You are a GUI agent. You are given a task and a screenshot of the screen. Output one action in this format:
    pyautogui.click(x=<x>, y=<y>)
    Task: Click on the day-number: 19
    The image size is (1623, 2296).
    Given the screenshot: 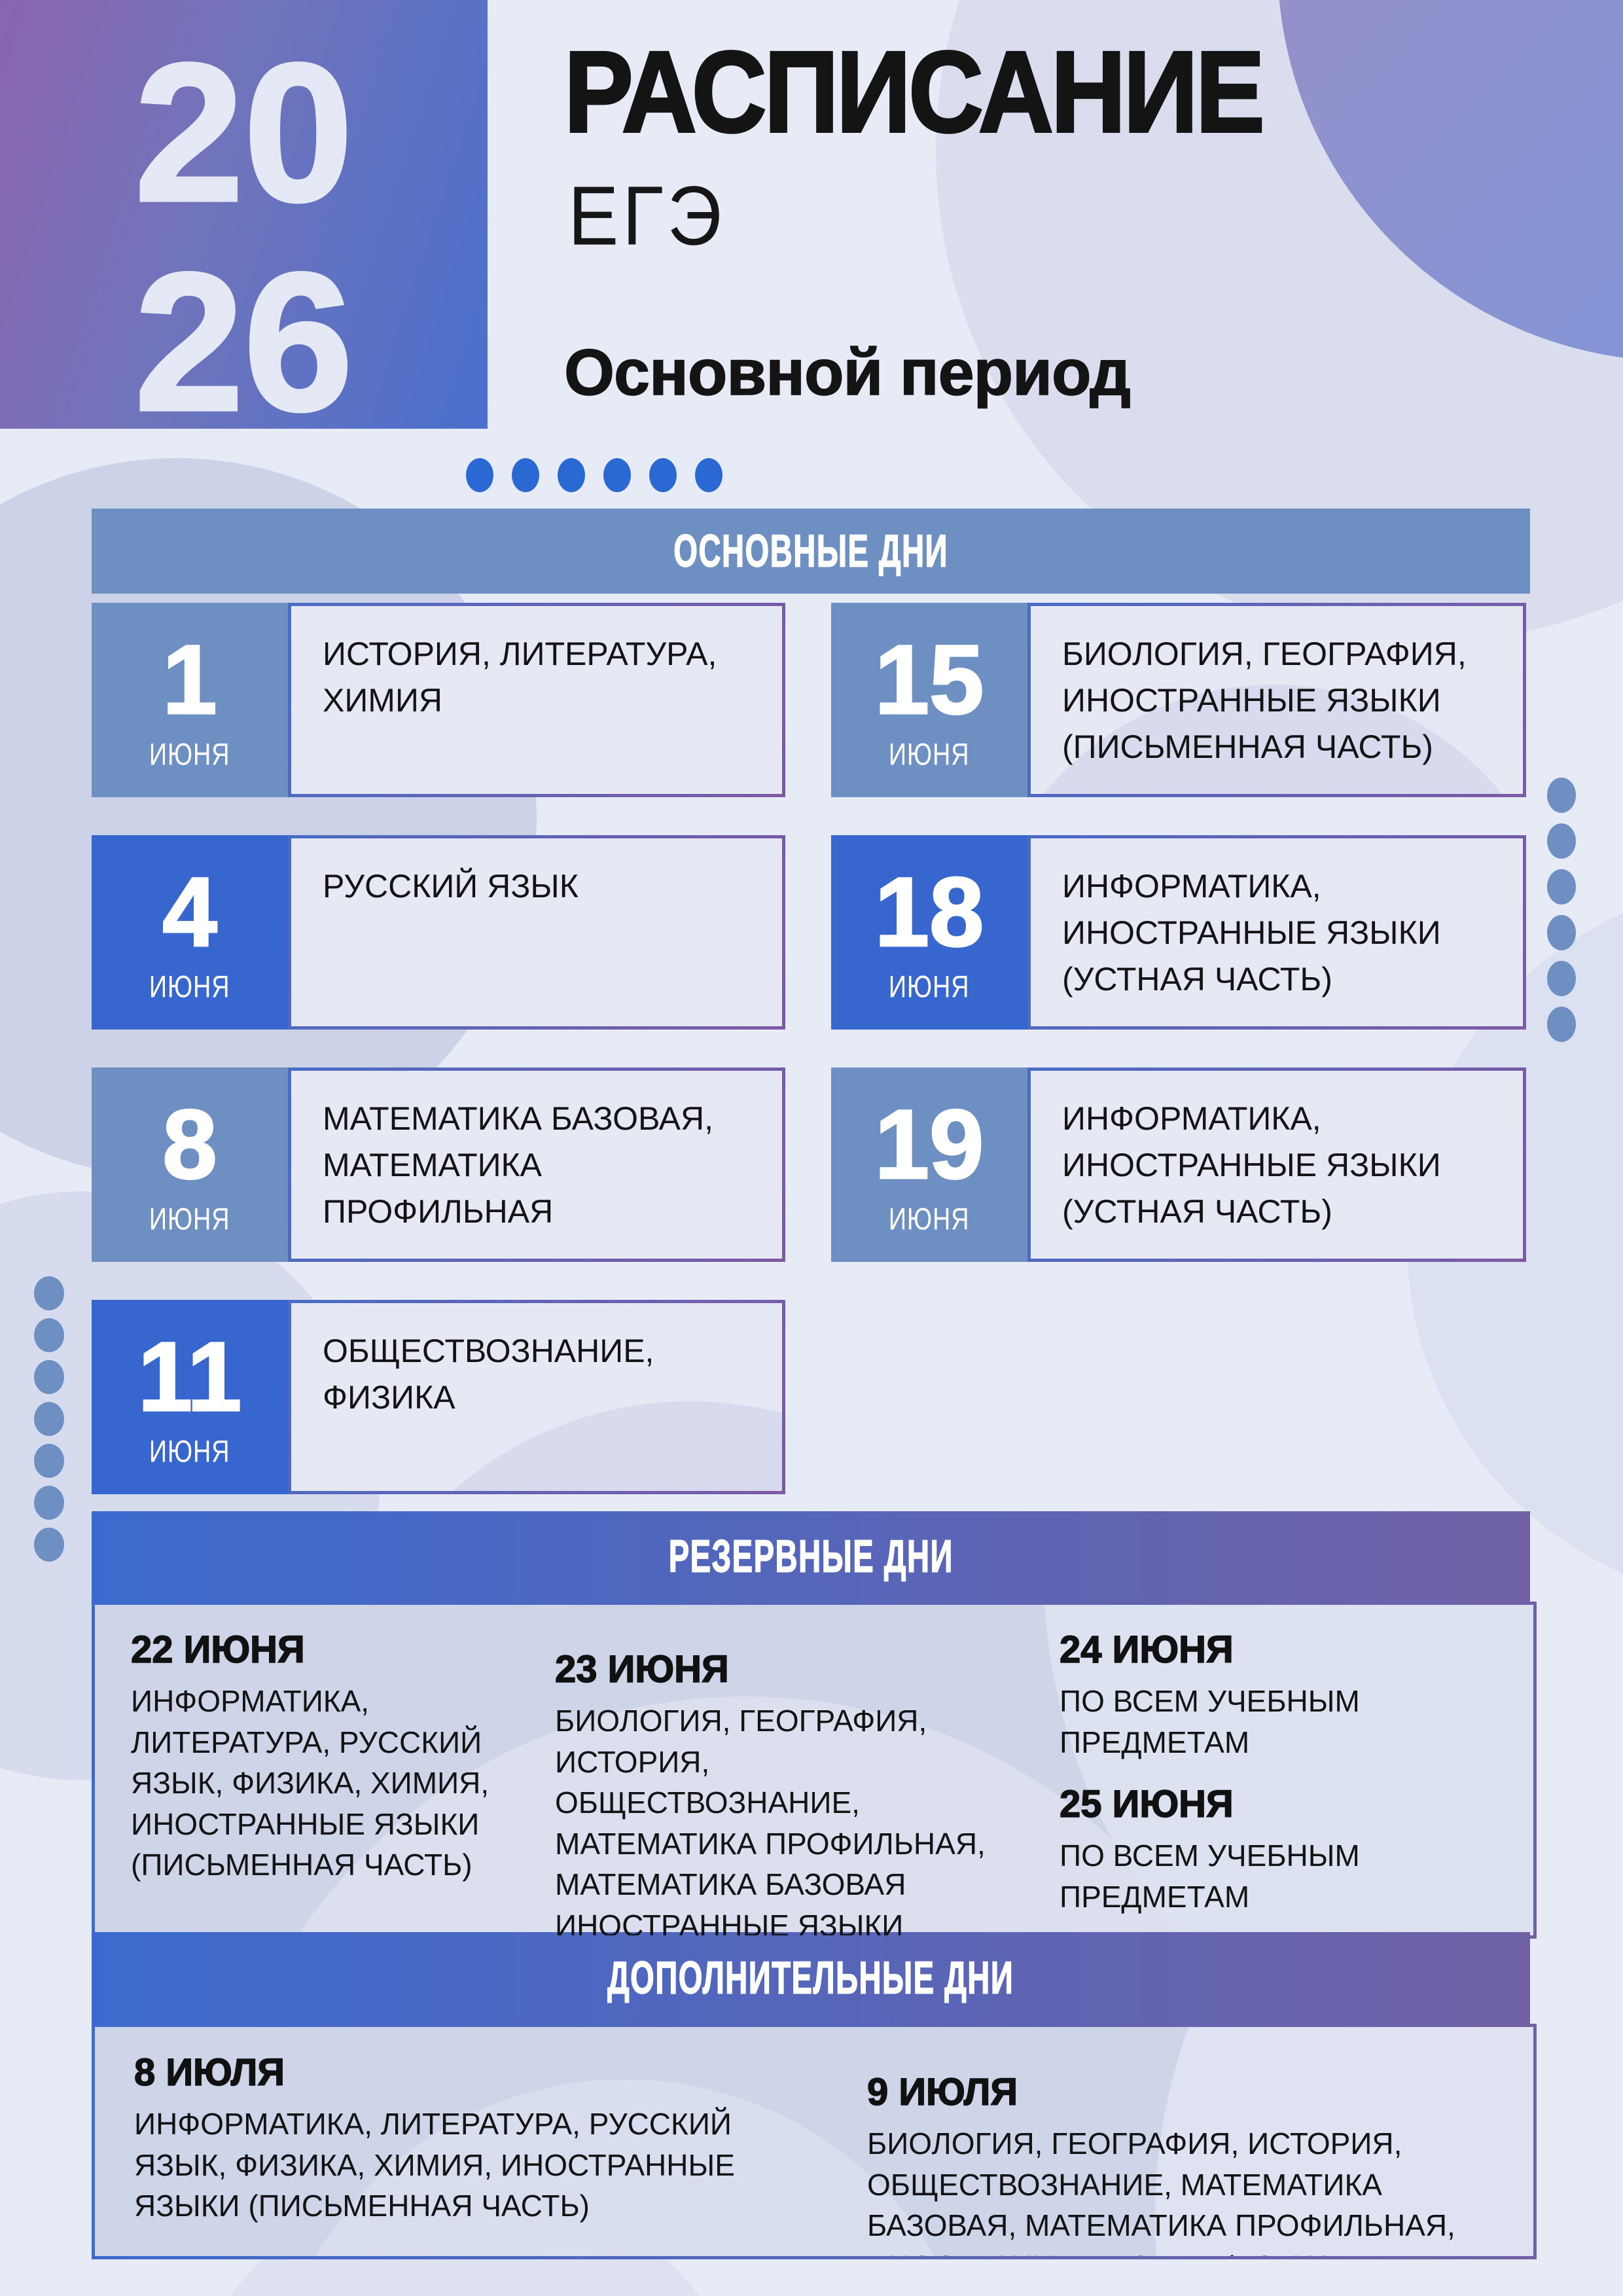 What is the action you would take?
    pyautogui.click(x=930, y=1143)
    